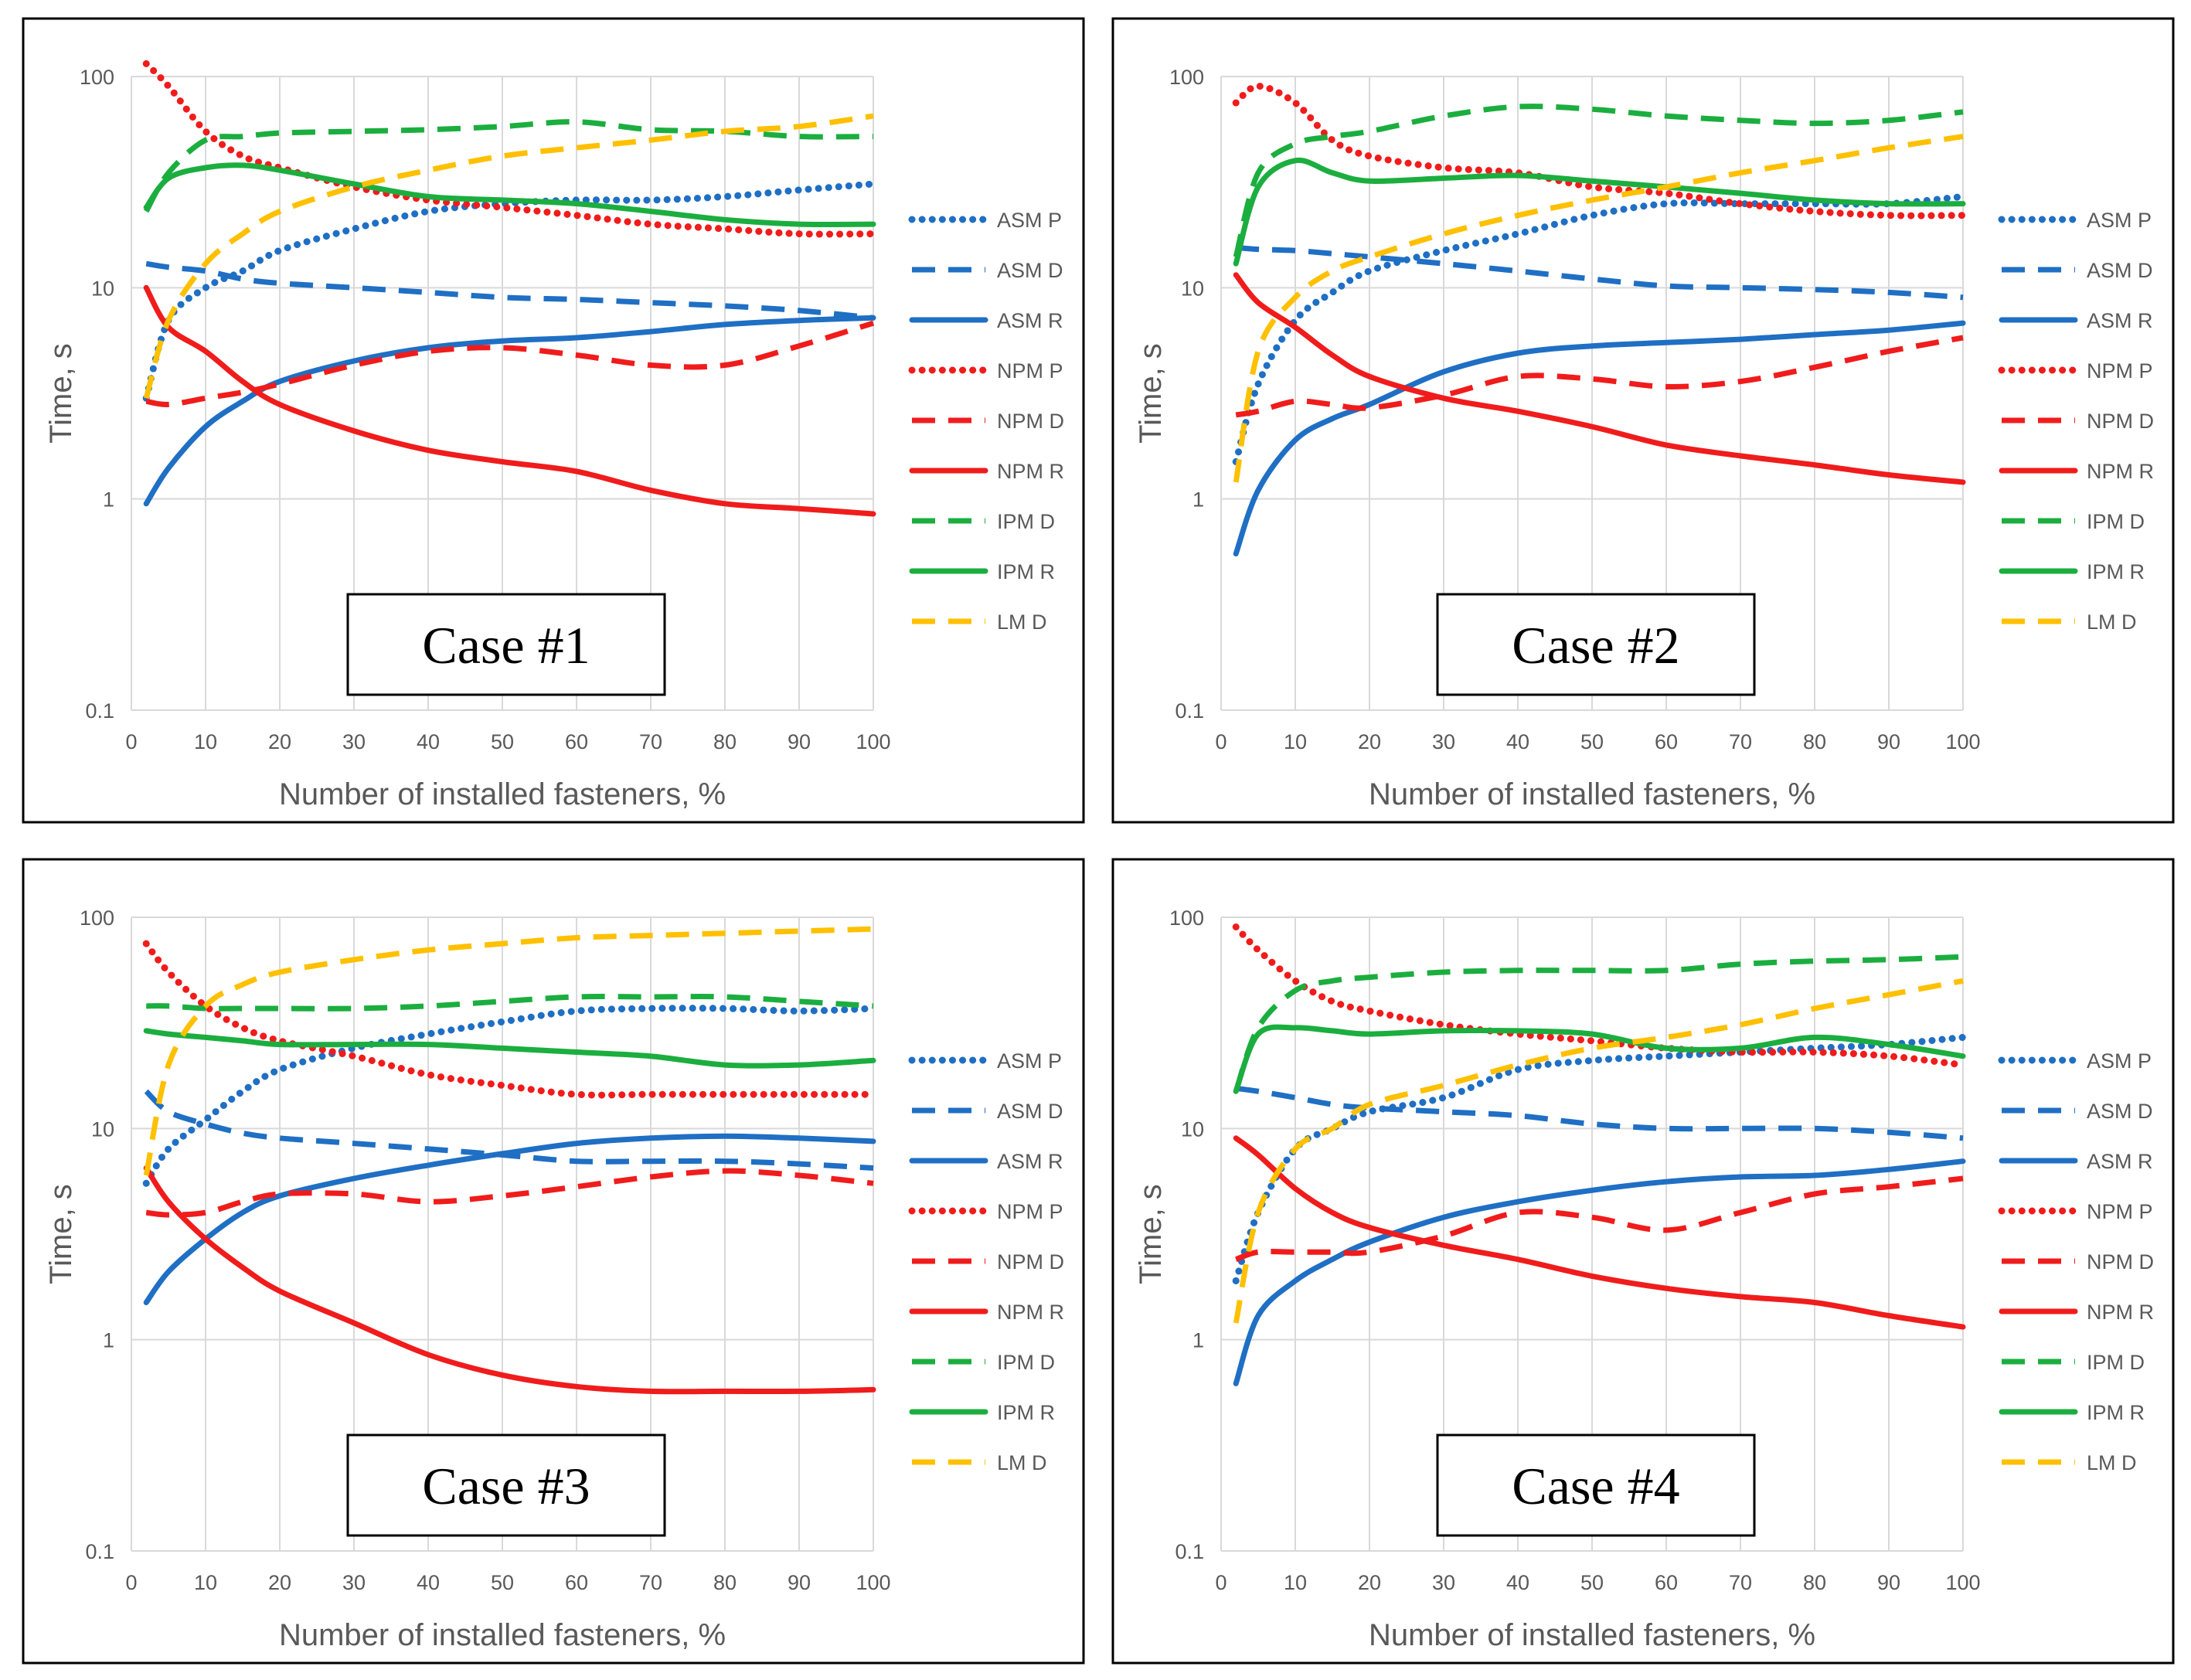 This screenshot has height=1680, width=2191. What do you see at coordinates (1596, 1486) in the screenshot?
I see `case-label: Case #4` at bounding box center [1596, 1486].